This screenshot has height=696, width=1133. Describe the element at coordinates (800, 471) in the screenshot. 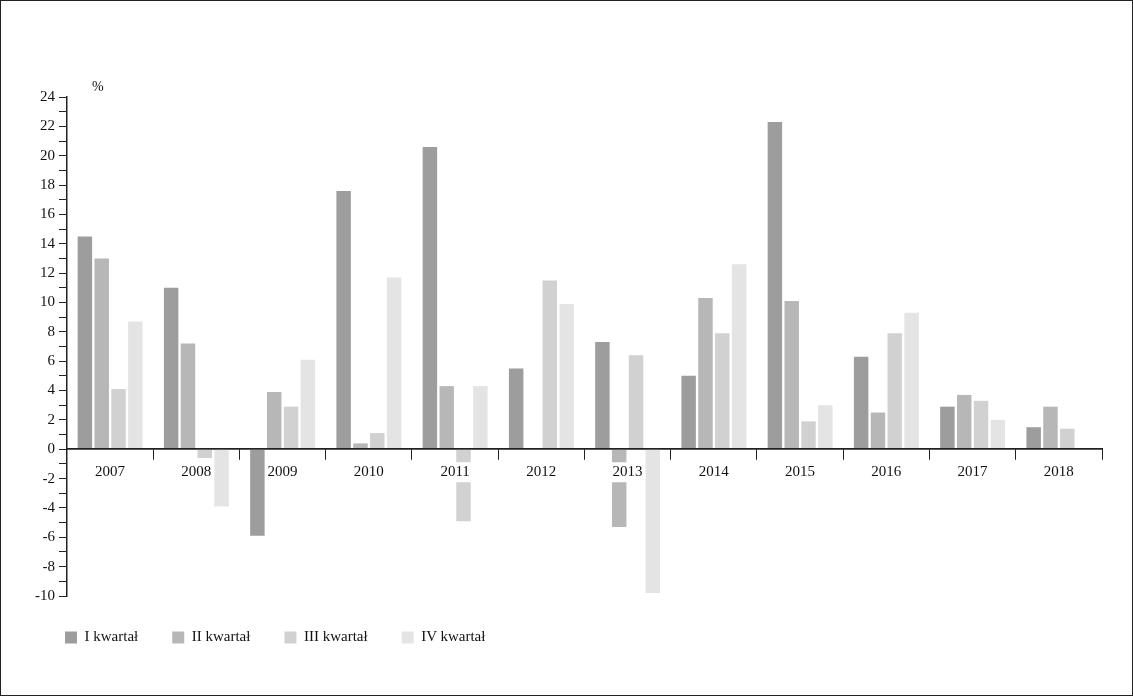

I see `x-tick-label: 2015` at that location.